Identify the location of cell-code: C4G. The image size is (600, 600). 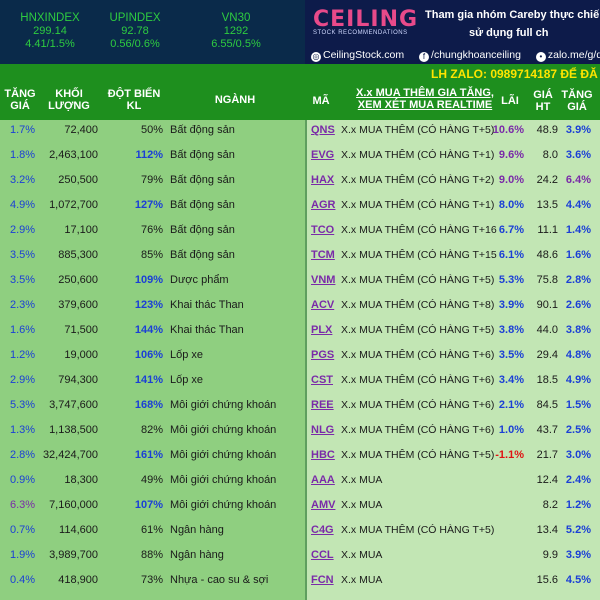
(322, 530).